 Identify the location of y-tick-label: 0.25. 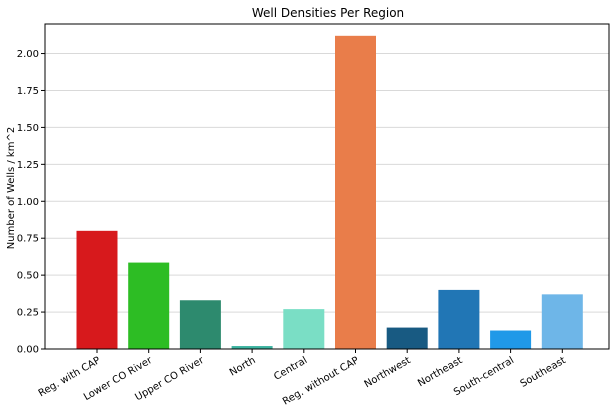
(28, 313).